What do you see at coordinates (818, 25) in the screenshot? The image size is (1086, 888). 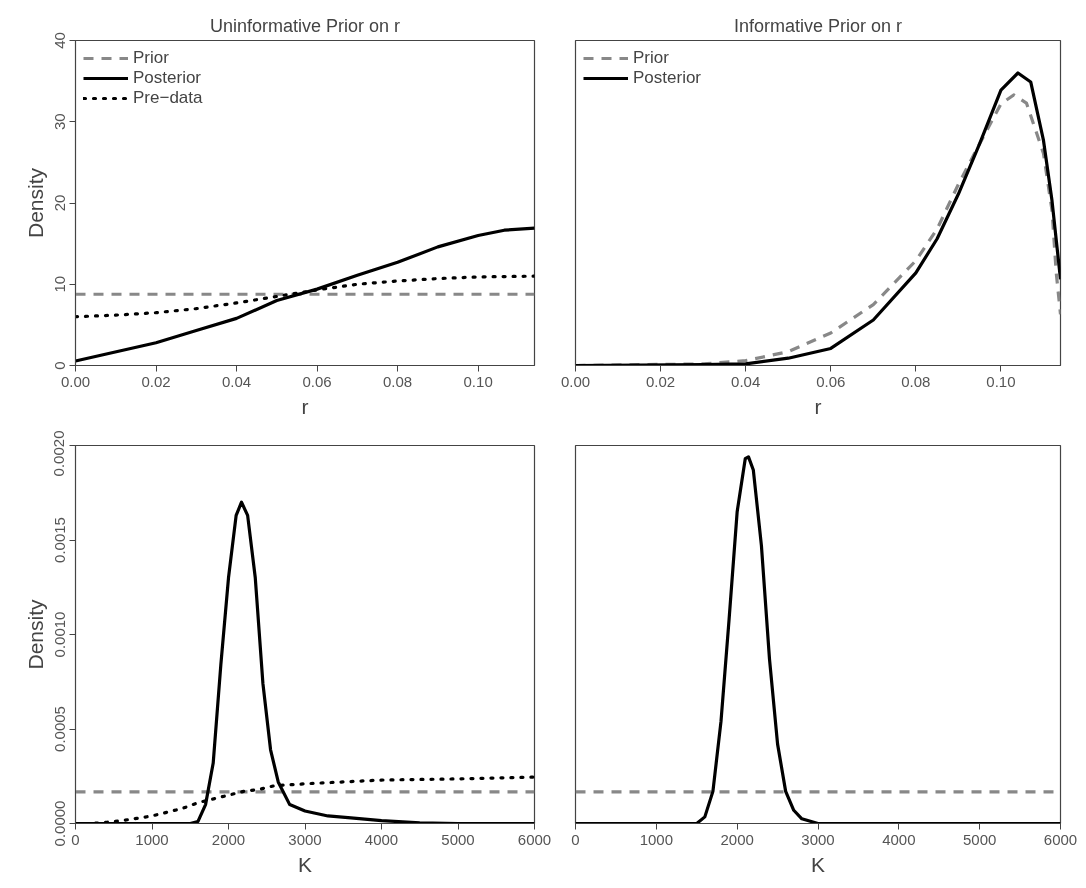 I see `chart-title: Informative Prior on r` at bounding box center [818, 25].